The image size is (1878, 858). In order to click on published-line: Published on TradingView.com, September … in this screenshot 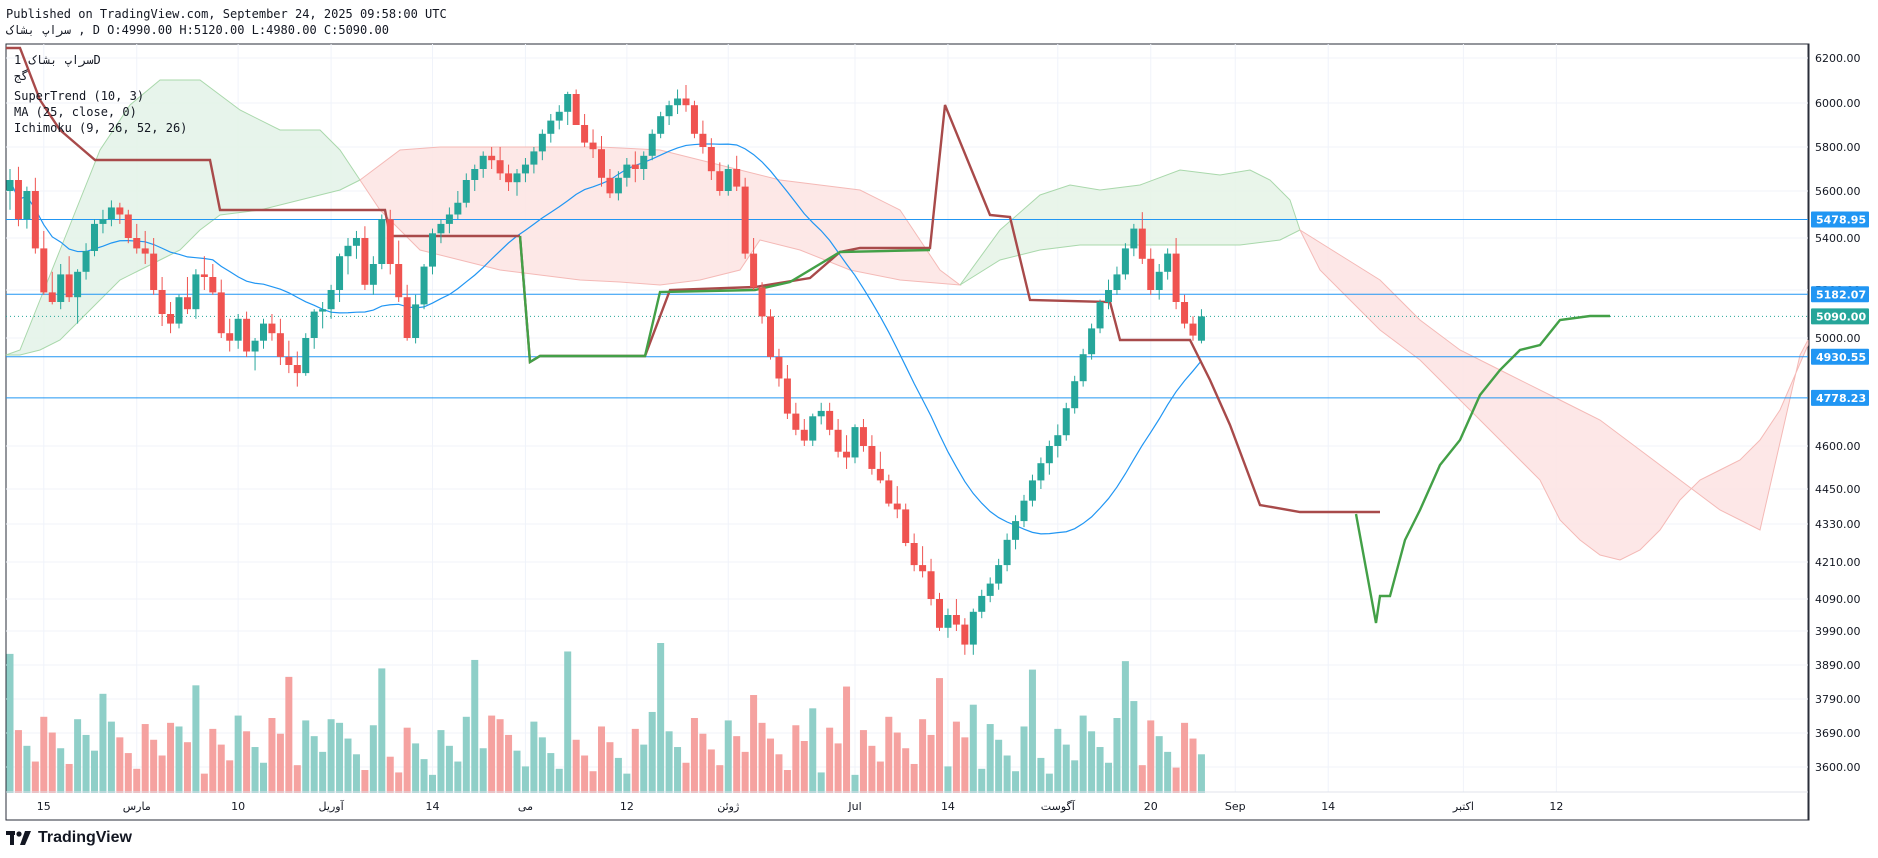, I will do `click(226, 14)`.